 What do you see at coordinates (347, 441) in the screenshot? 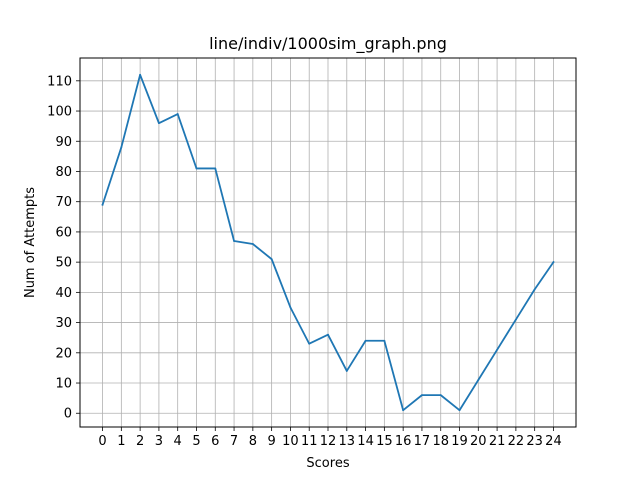
I see `x-tick-label: 13` at bounding box center [347, 441].